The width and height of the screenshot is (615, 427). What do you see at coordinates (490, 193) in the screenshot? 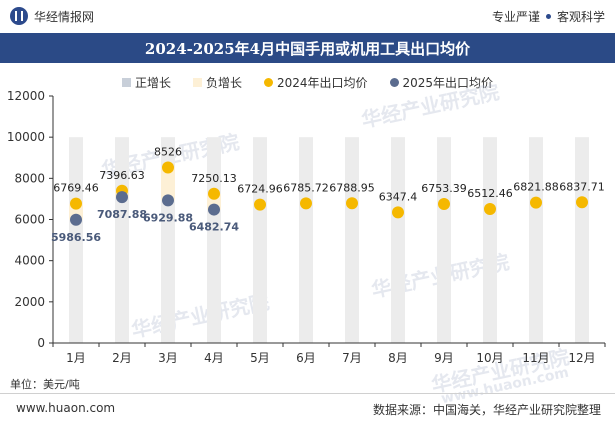
I see `data-label-2024: 6512.46` at bounding box center [490, 193].